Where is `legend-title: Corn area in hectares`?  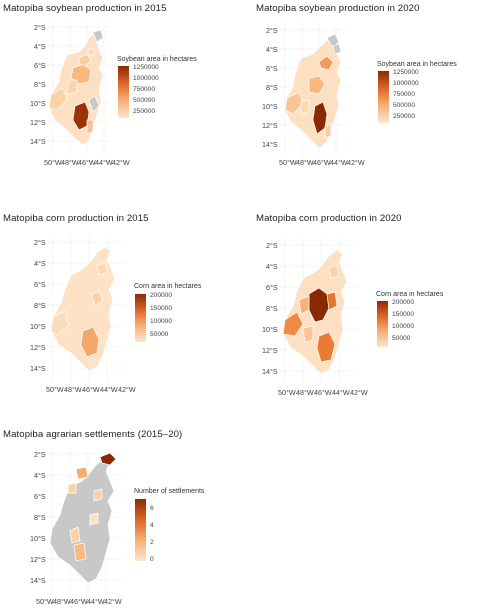
legend-title: Corn area in hectares is located at coordinates (168, 286).